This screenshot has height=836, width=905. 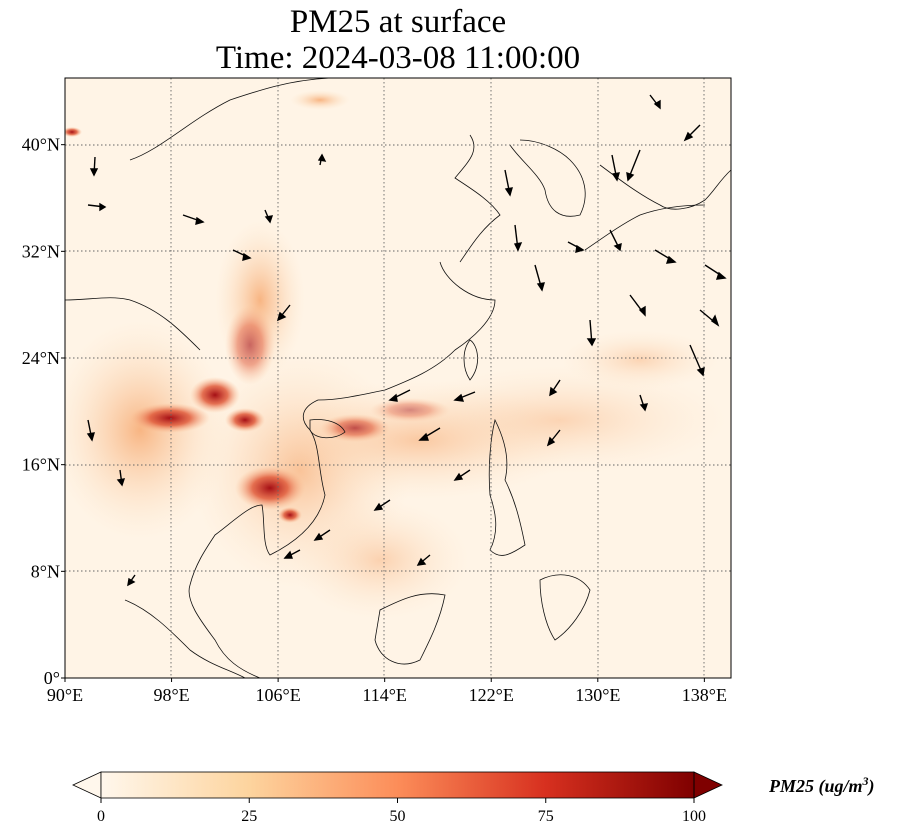 What do you see at coordinates (597, 695) in the screenshot?
I see `lon-tick-label: 130°E` at bounding box center [597, 695].